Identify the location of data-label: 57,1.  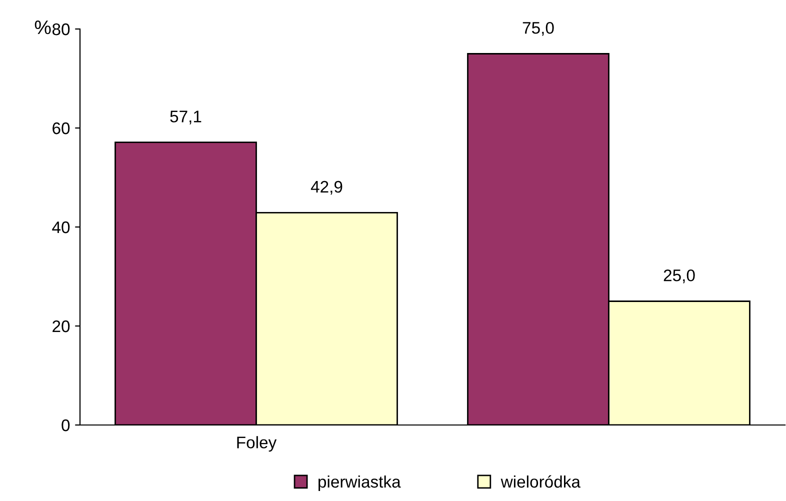
(186, 117).